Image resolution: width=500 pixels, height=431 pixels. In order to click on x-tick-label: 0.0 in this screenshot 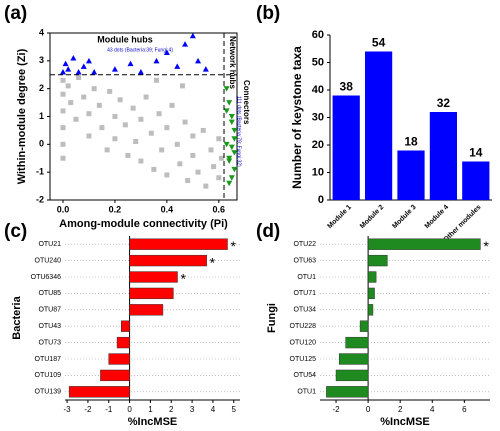, I will do `click(63, 209)`.